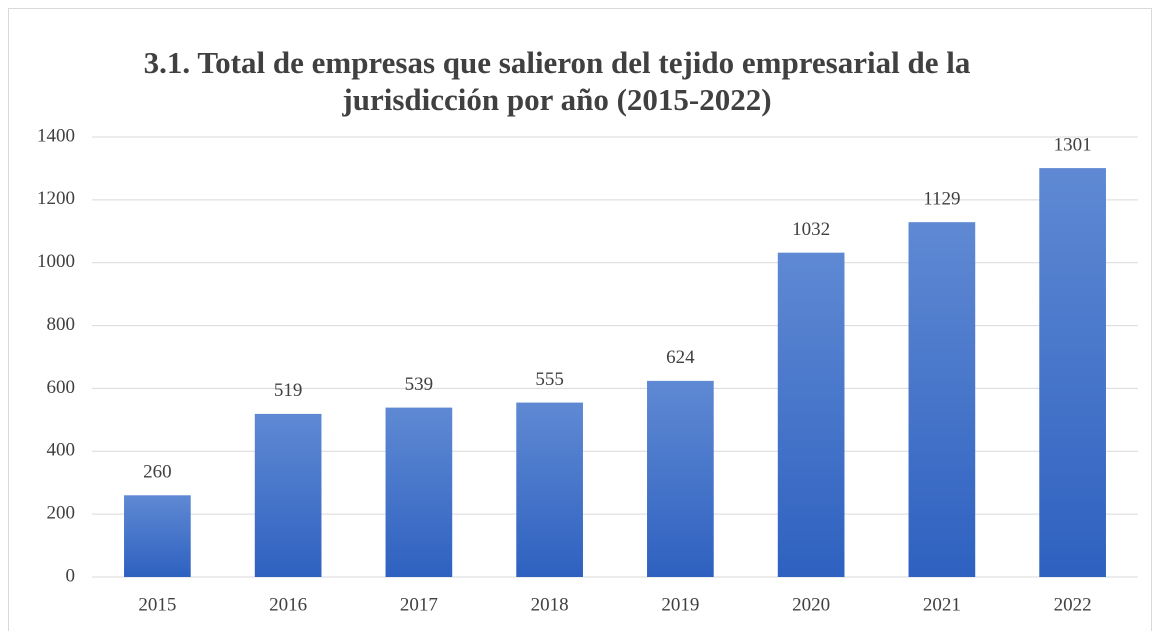 The height and width of the screenshot is (631, 1154). What do you see at coordinates (419, 604) in the screenshot?
I see `x-tick-label: 2017` at bounding box center [419, 604].